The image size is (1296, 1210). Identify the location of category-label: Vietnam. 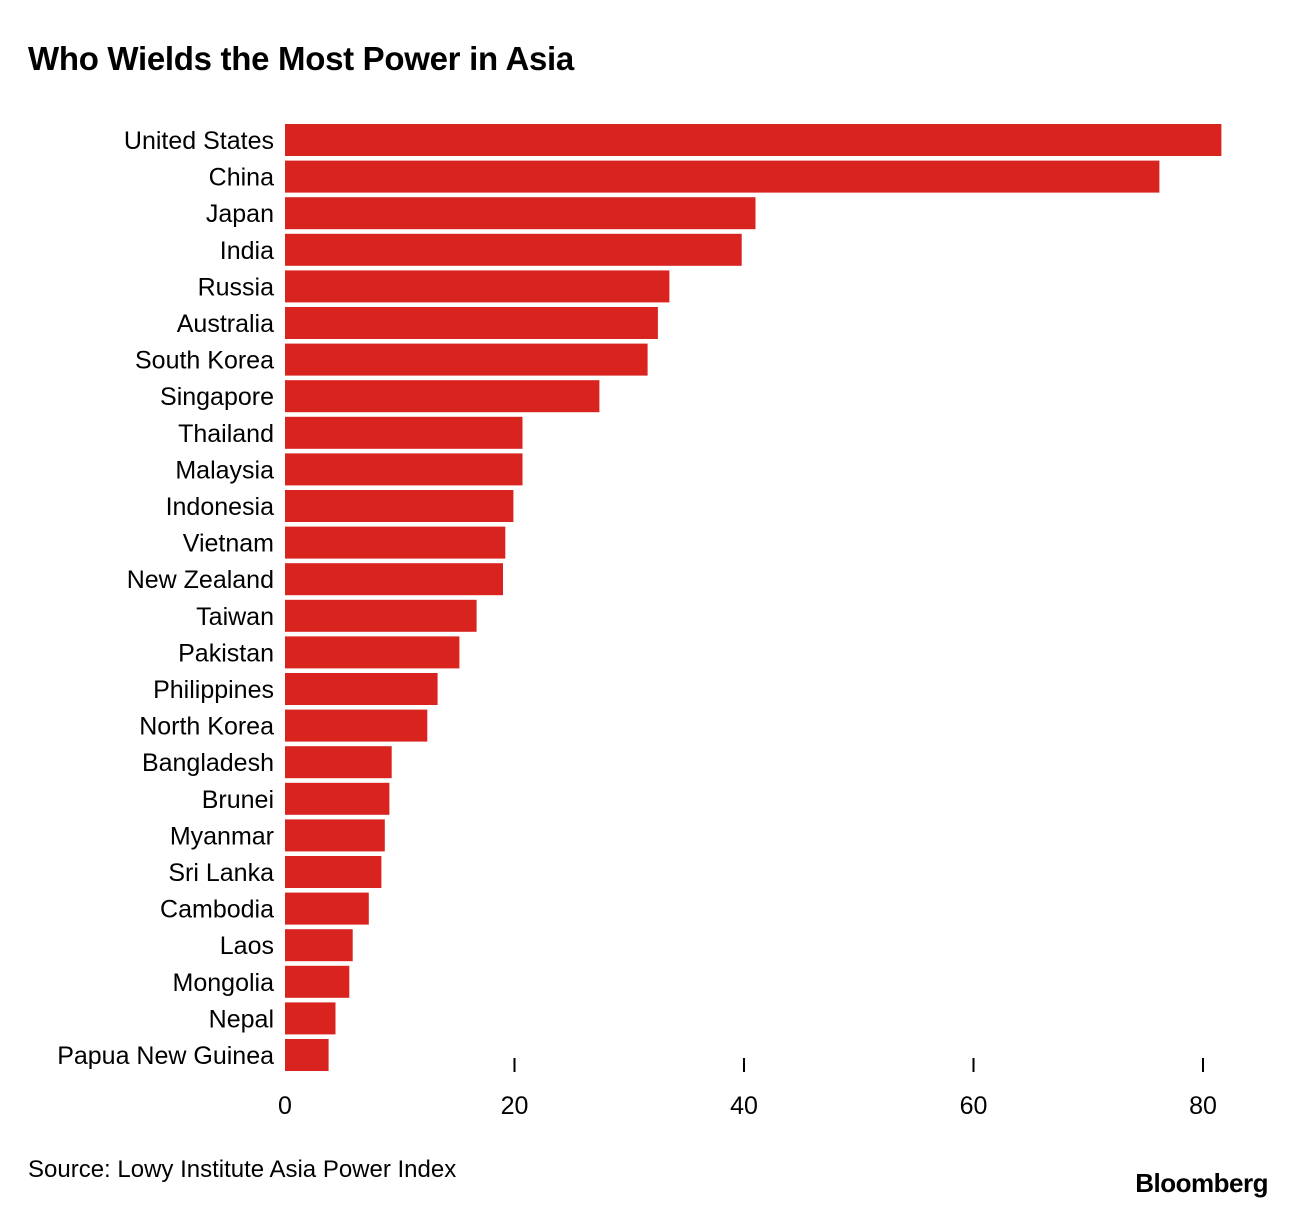
(228, 544).